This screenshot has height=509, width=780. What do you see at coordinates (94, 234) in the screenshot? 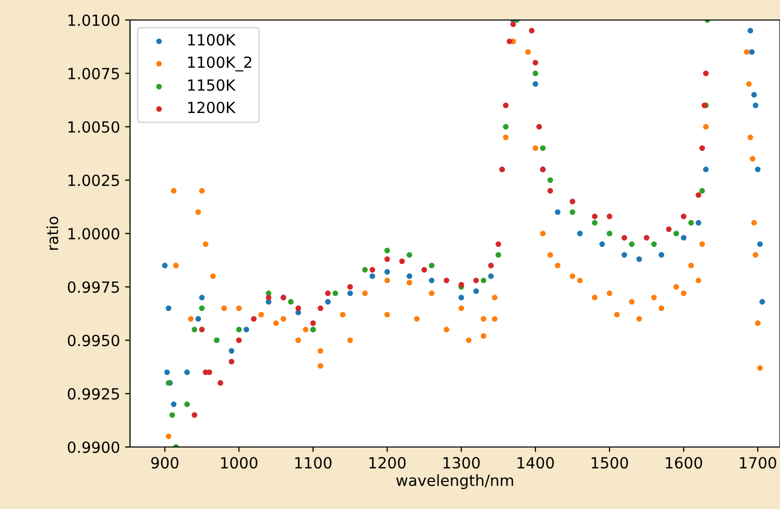
I see `y-tick-label: 1.0000` at bounding box center [94, 234].